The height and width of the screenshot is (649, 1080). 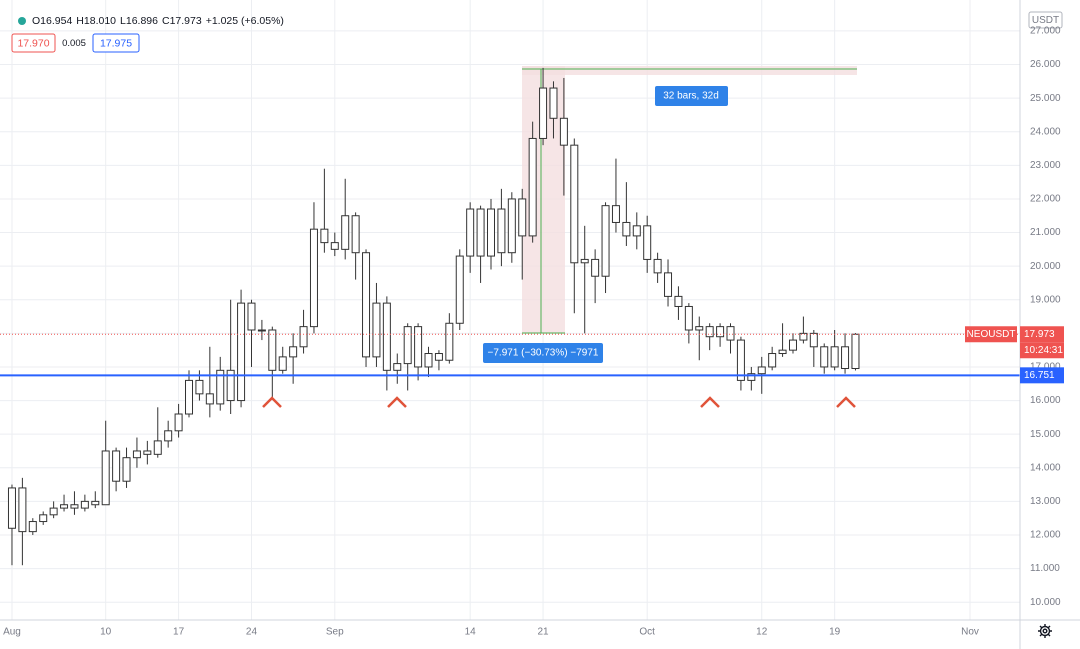 What do you see at coordinates (1045, 434) in the screenshot?
I see `y-tick-label: 15.000` at bounding box center [1045, 434].